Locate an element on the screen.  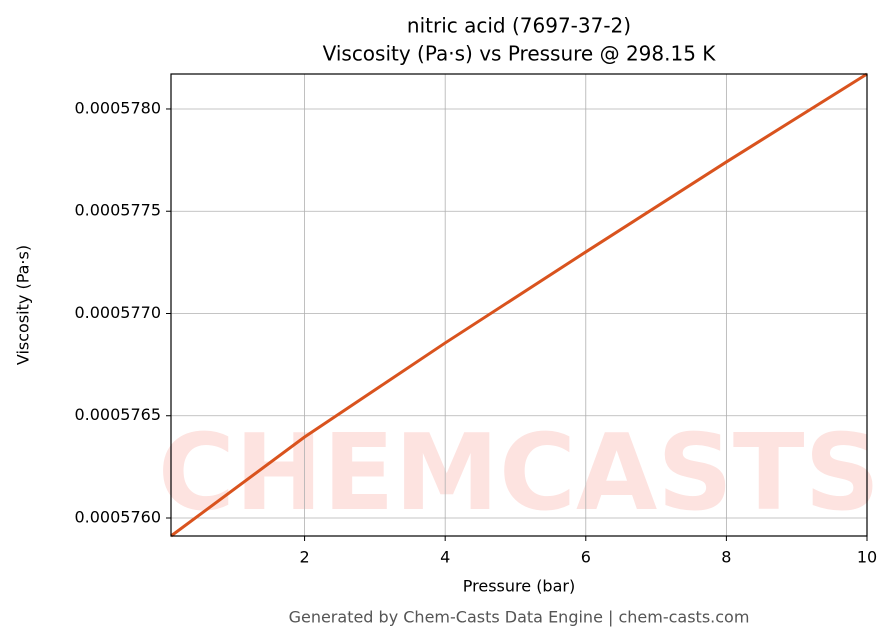
chart-title: nitric acid (7697-37-2) is located at coordinates (519, 26).